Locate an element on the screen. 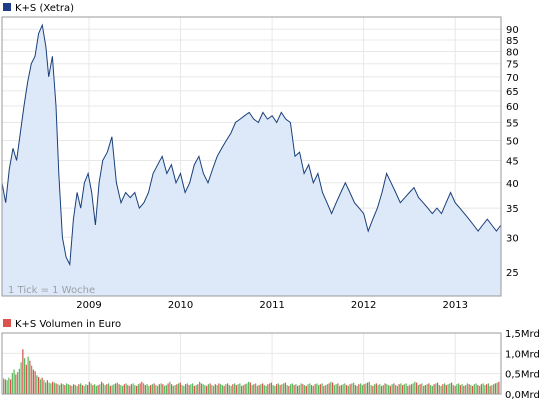  price-y-tick-label: 40 is located at coordinates (512, 184).